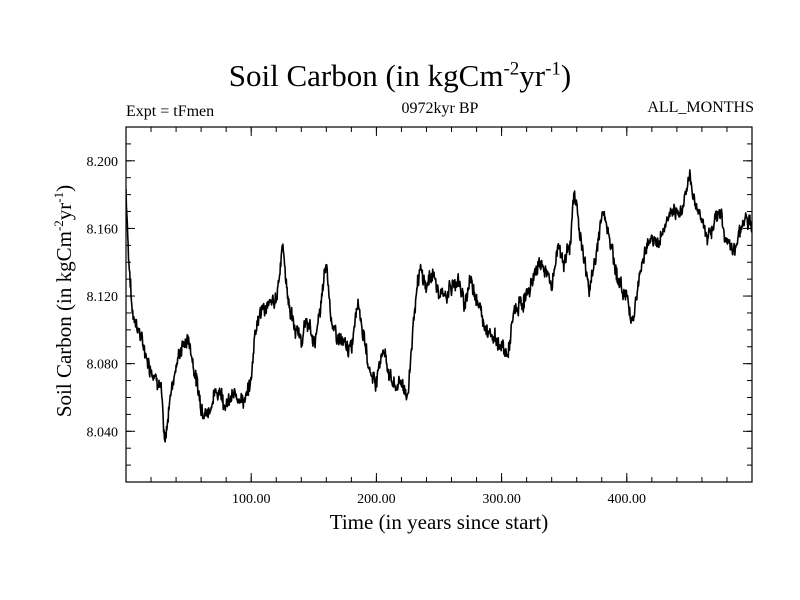  Describe the element at coordinates (103, 162) in the screenshot. I see `y-tick-label: 8.200` at that location.